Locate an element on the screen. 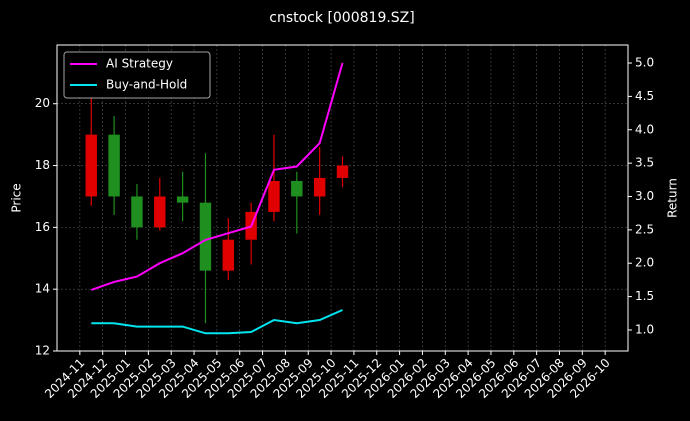  y2-tick-label: 4.5 is located at coordinates (644, 96).